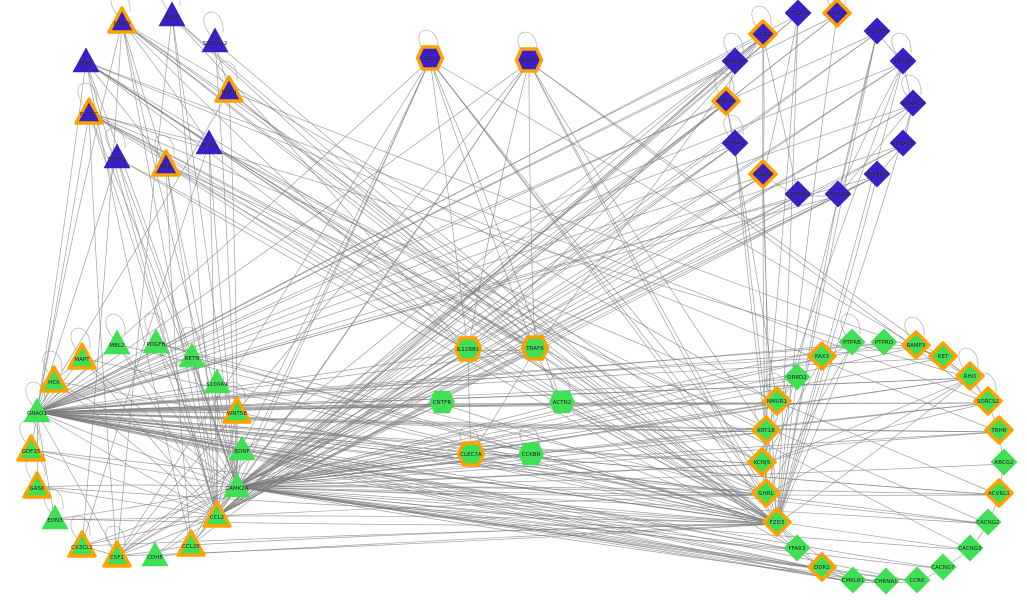  What do you see at coordinates (54, 380) in the screenshot?
I see `graph-node-hck: HCK` at bounding box center [54, 380].